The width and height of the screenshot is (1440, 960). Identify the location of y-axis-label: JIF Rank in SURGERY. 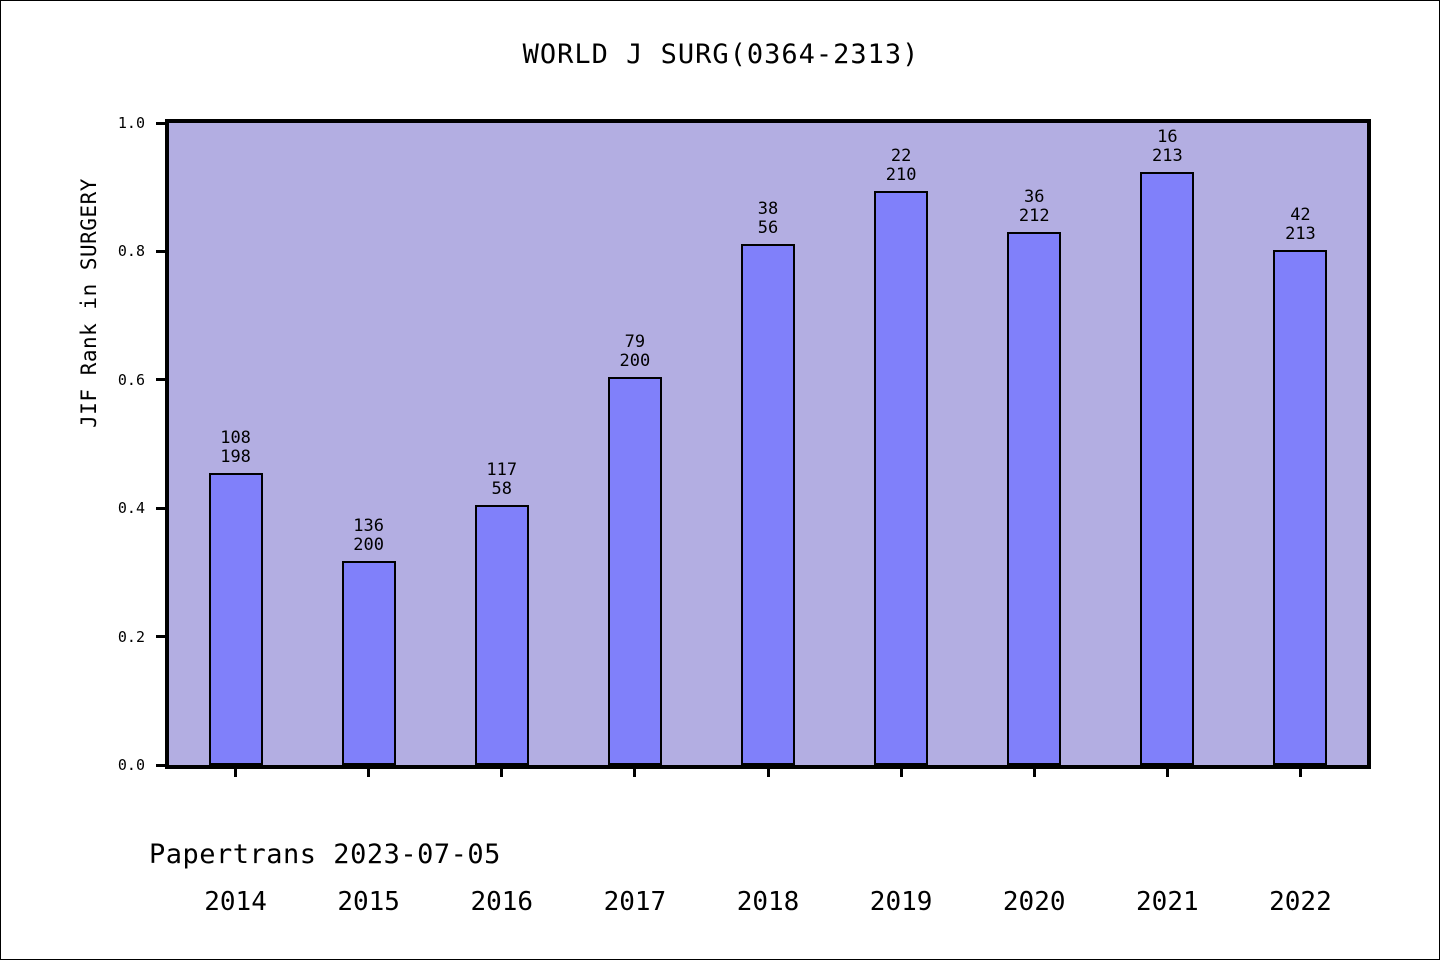
(89, 303).